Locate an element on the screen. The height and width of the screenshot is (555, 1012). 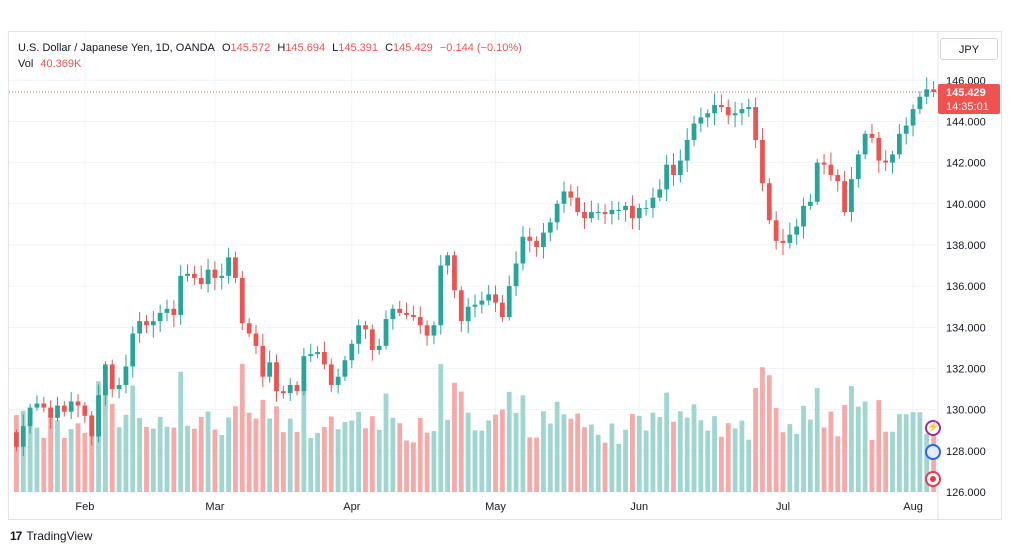
tradingview-brand: 17 TradingView is located at coordinates (51, 536).